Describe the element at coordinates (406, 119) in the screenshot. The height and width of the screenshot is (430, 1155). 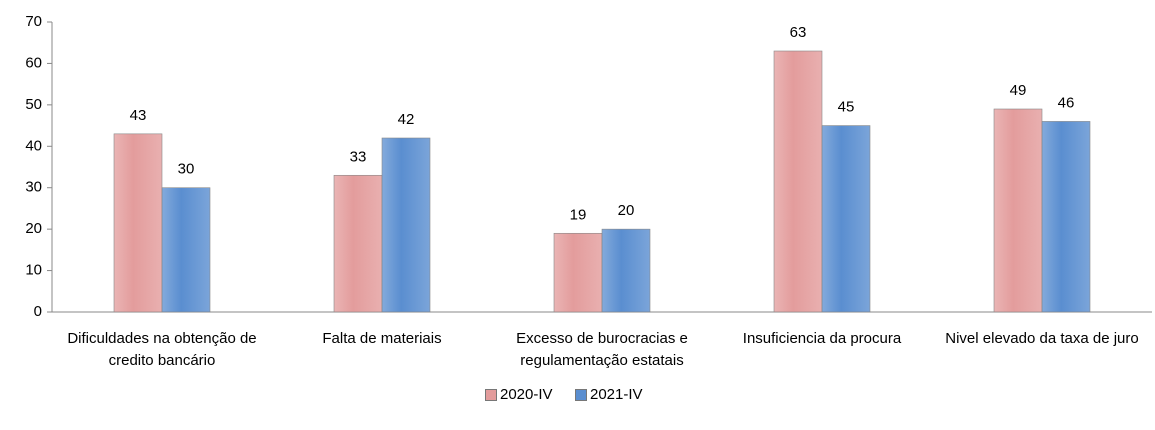
I see `data-label: 42` at that location.